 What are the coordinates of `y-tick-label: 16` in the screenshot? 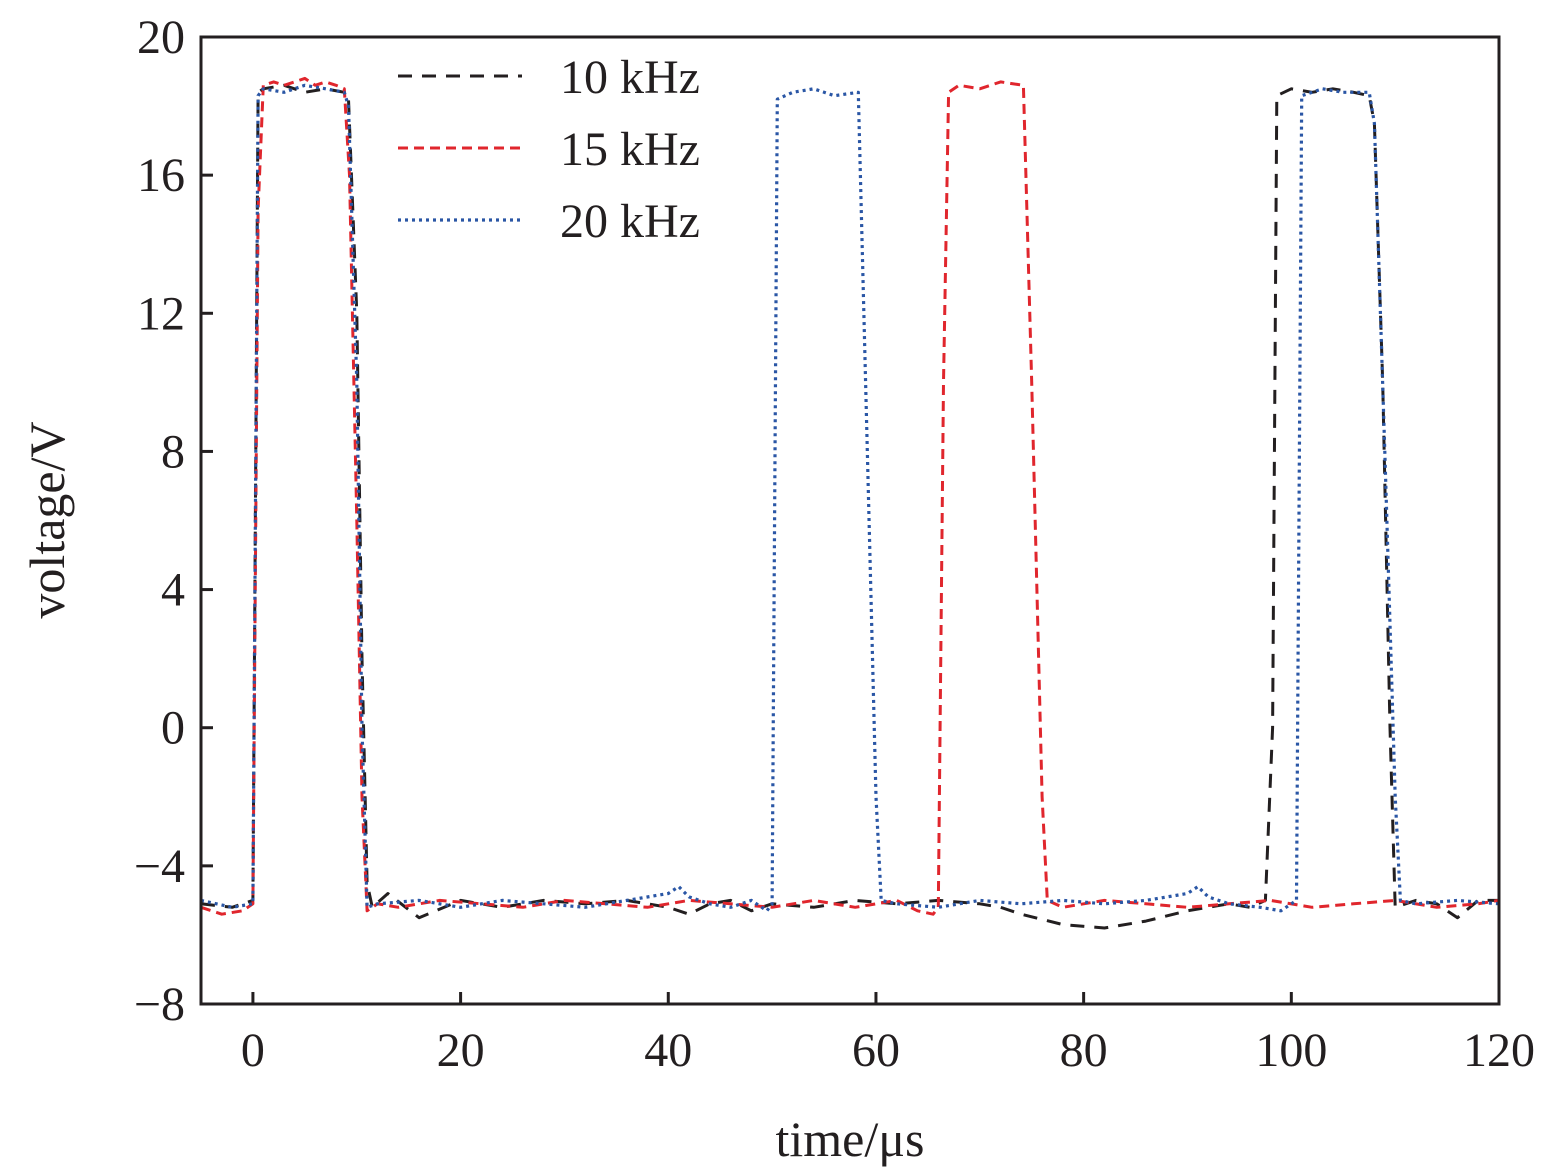 It's located at (161, 175).